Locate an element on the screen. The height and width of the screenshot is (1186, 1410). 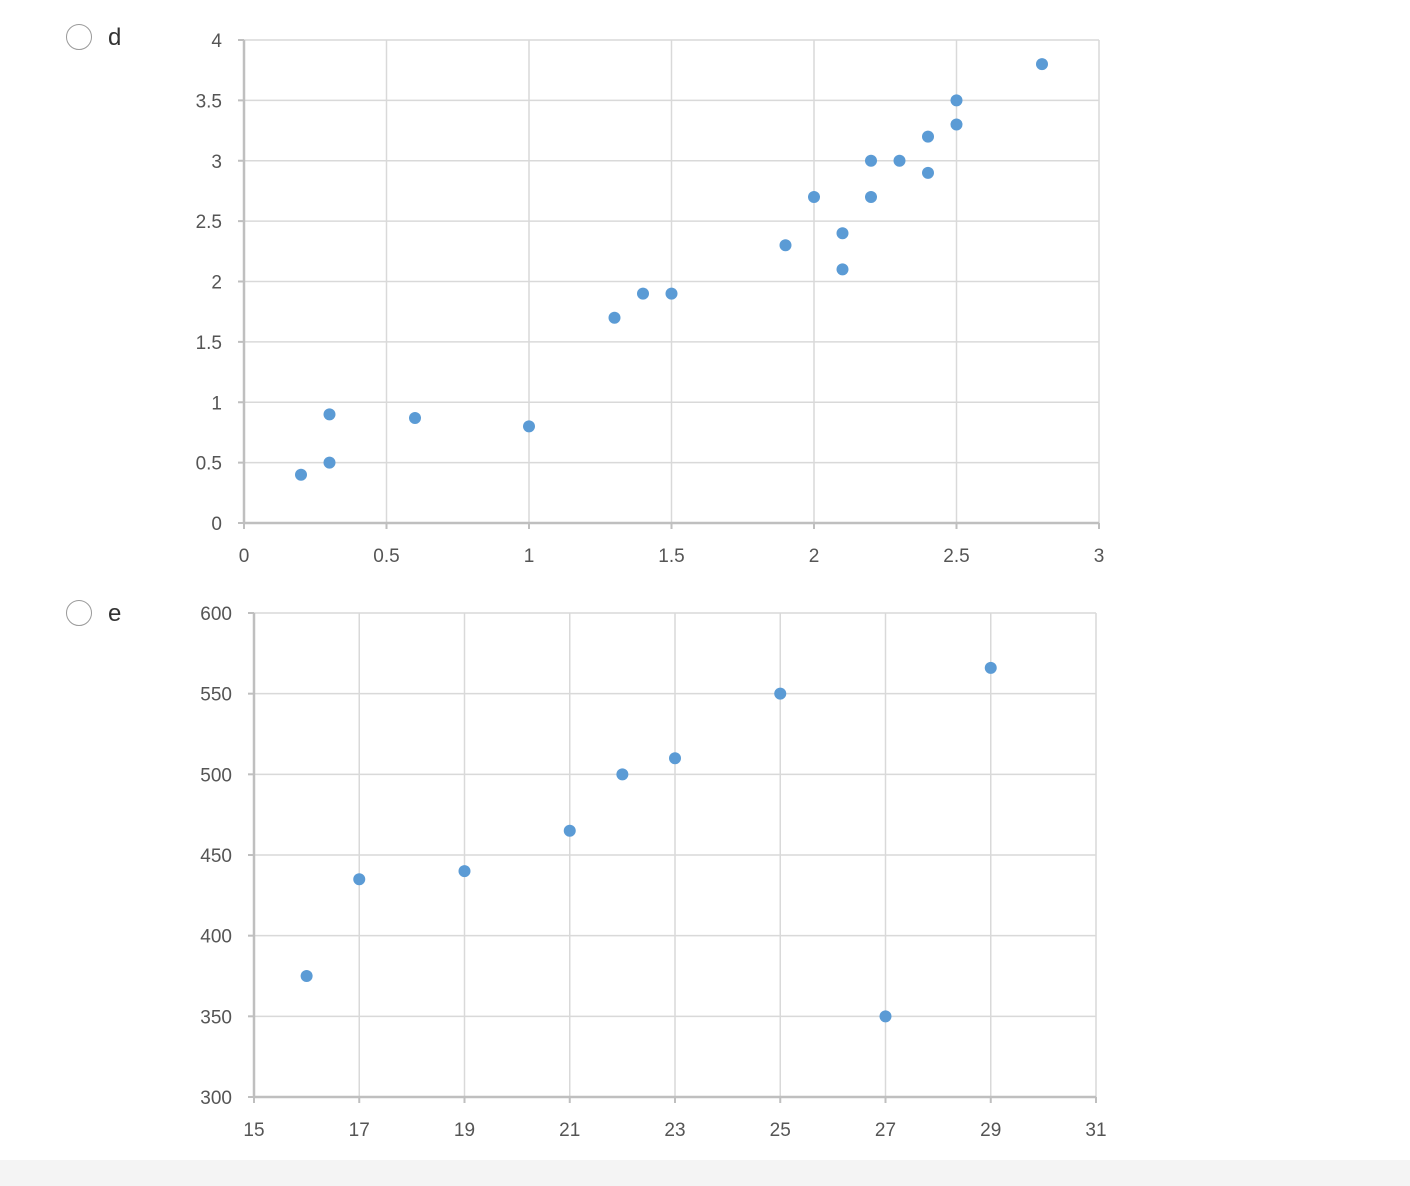
y-tick-label: 1.5 is located at coordinates (209, 343).